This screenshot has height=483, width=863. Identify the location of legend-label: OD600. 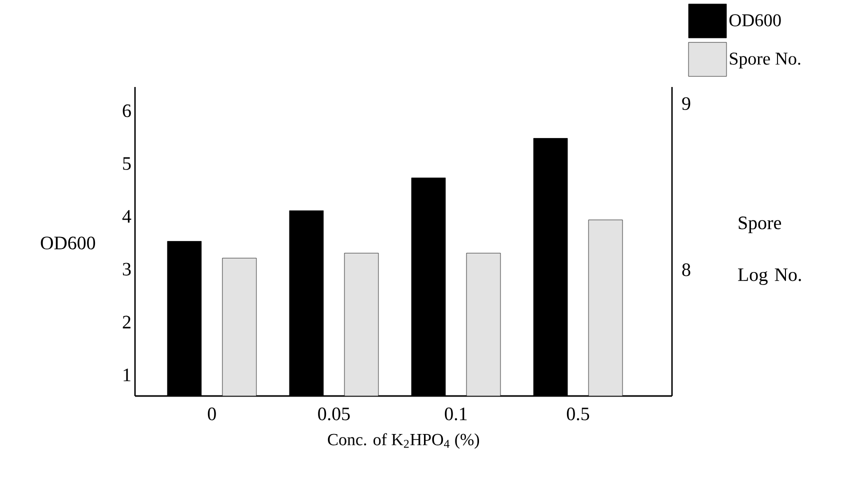
(755, 20).